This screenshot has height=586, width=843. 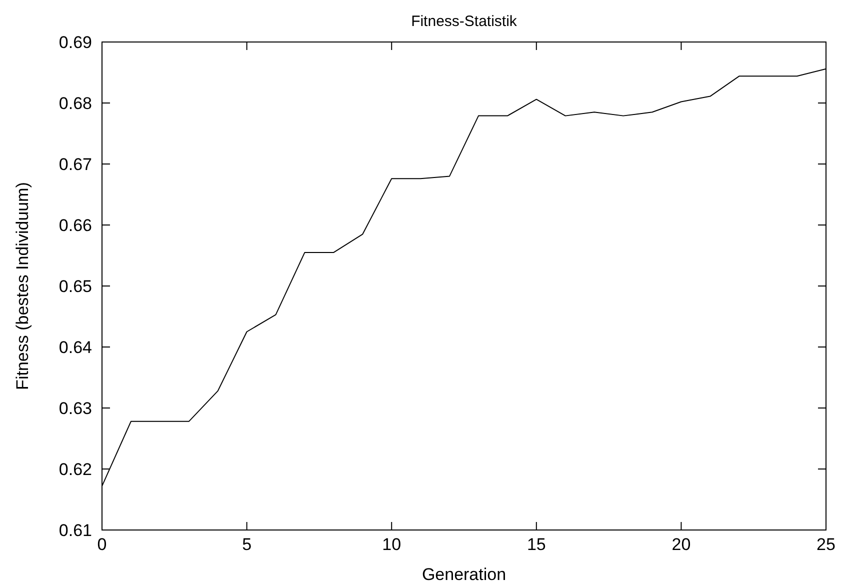 I want to click on y-tick-label: 0.61, so click(x=75, y=530).